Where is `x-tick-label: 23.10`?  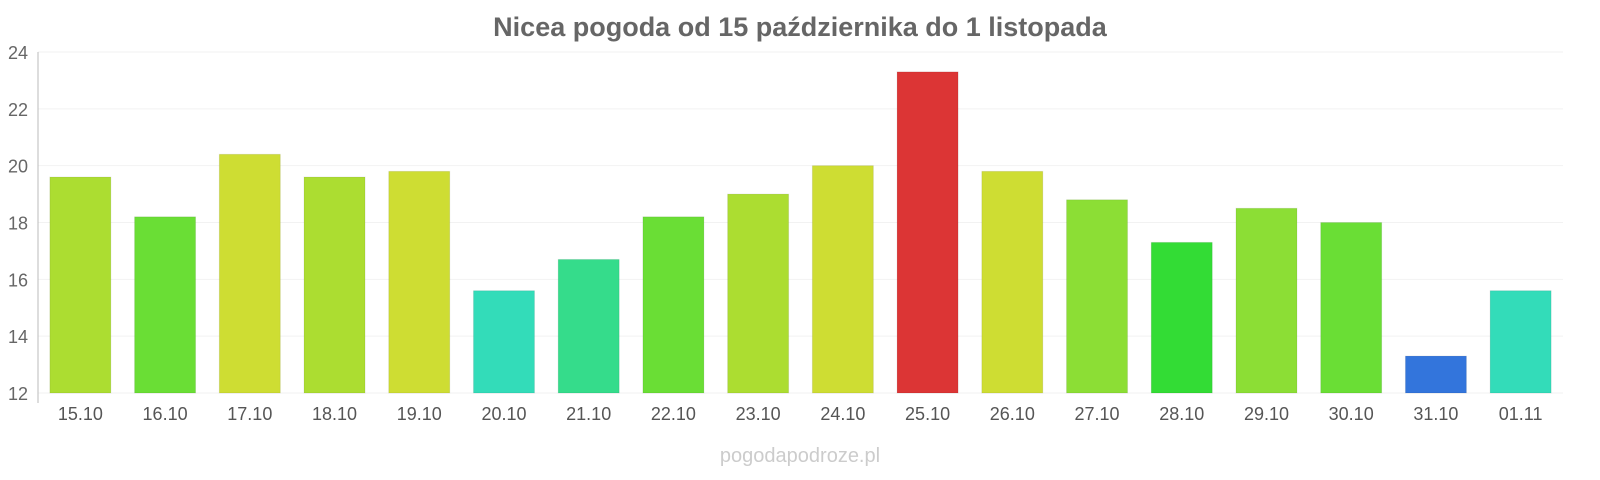 x-tick-label: 23.10 is located at coordinates (758, 414).